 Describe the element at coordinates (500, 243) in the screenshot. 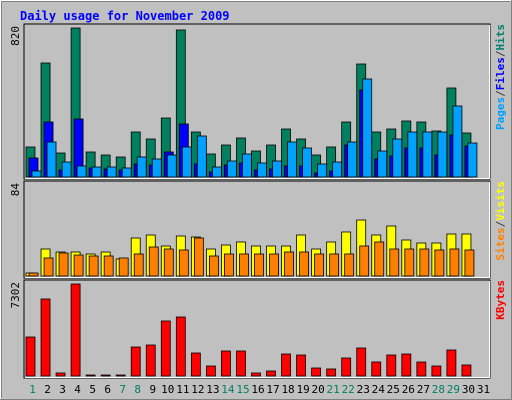

I see `legend-part: Sites` at that location.